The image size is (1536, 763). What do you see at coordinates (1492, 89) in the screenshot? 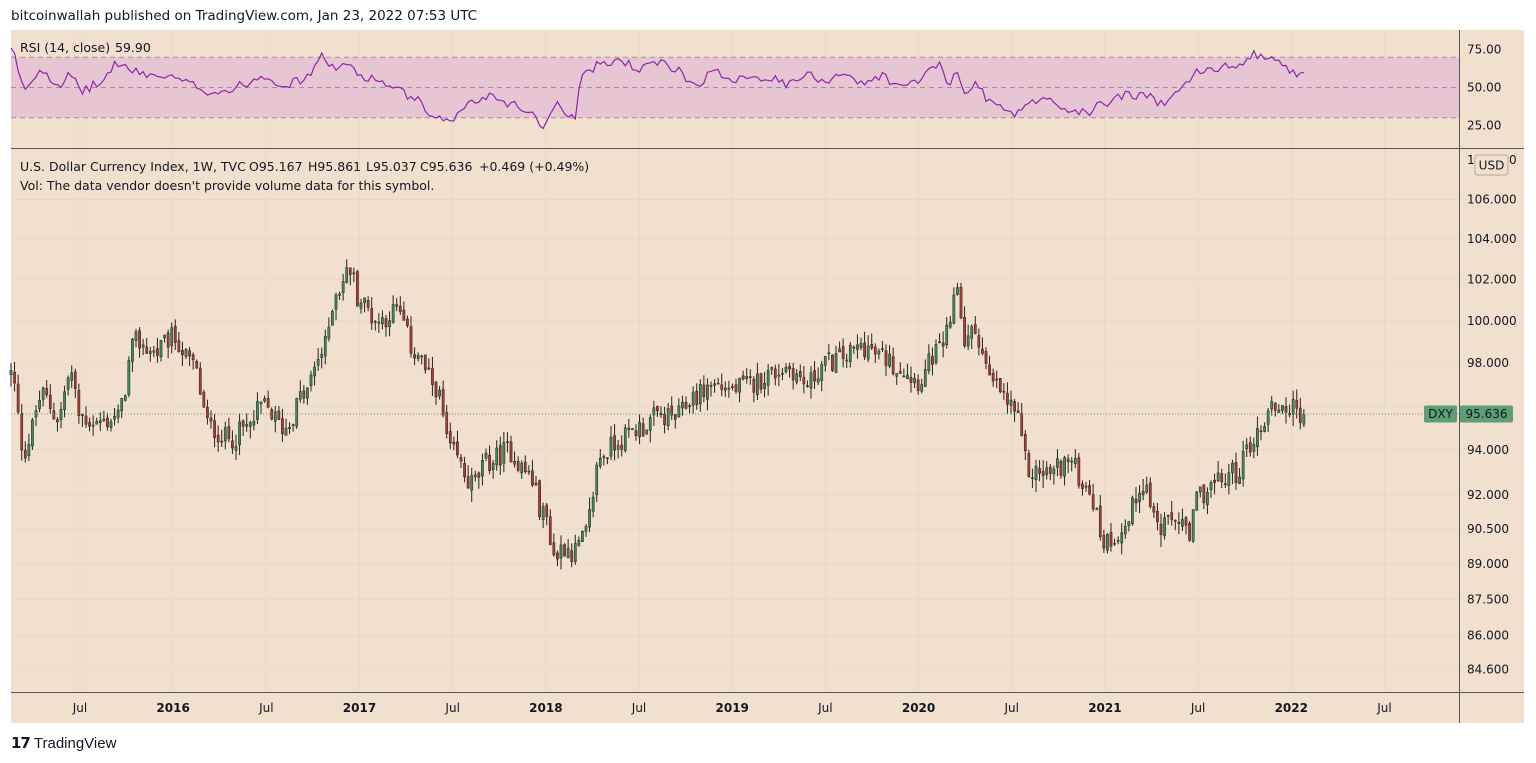
I see `rsi-axis-background` at bounding box center [1492, 89].